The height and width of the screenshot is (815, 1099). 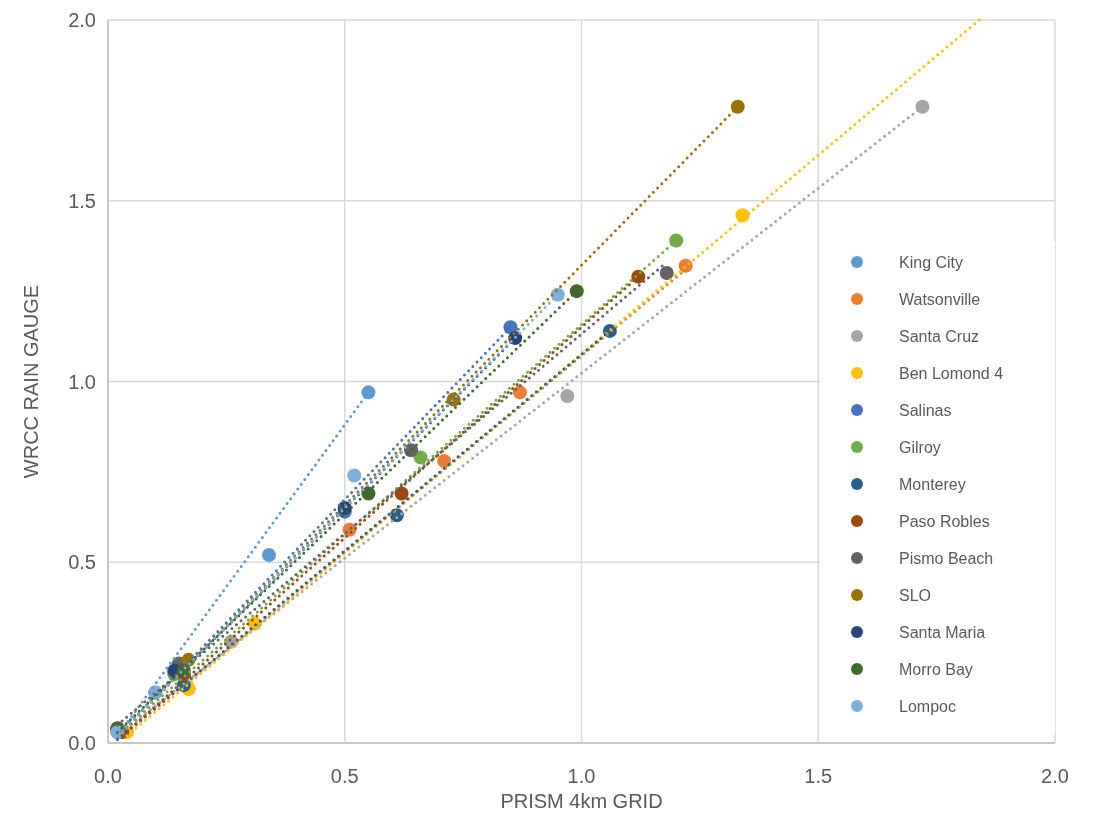 I want to click on x-axis-title: PRISM 4km GRID, so click(x=581, y=801).